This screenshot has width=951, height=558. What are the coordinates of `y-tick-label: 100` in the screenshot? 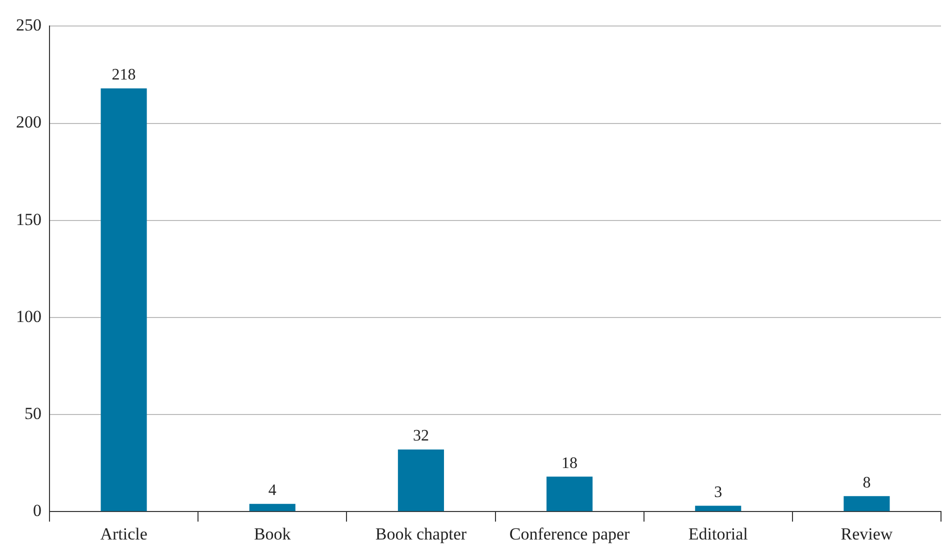 It's located at (29, 316).